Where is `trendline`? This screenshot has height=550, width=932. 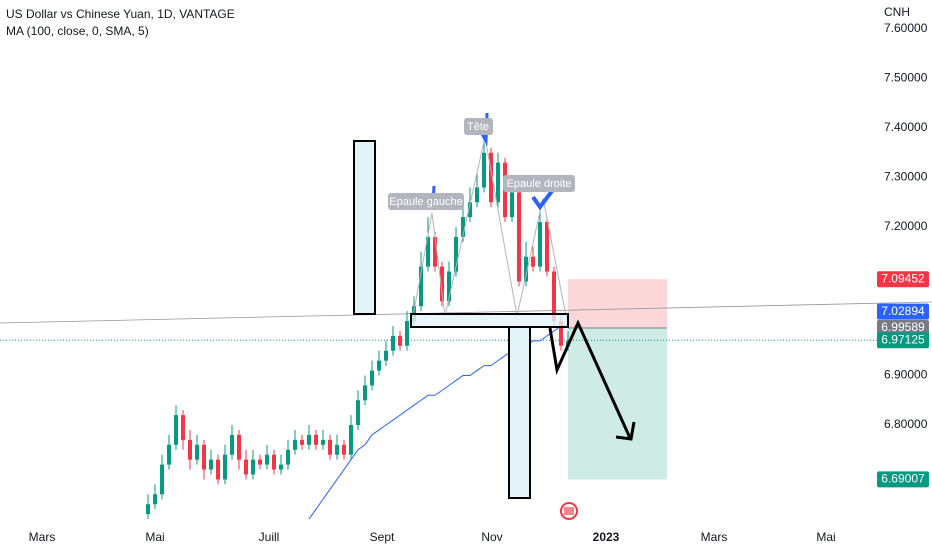
trendline is located at coordinates (466, 312).